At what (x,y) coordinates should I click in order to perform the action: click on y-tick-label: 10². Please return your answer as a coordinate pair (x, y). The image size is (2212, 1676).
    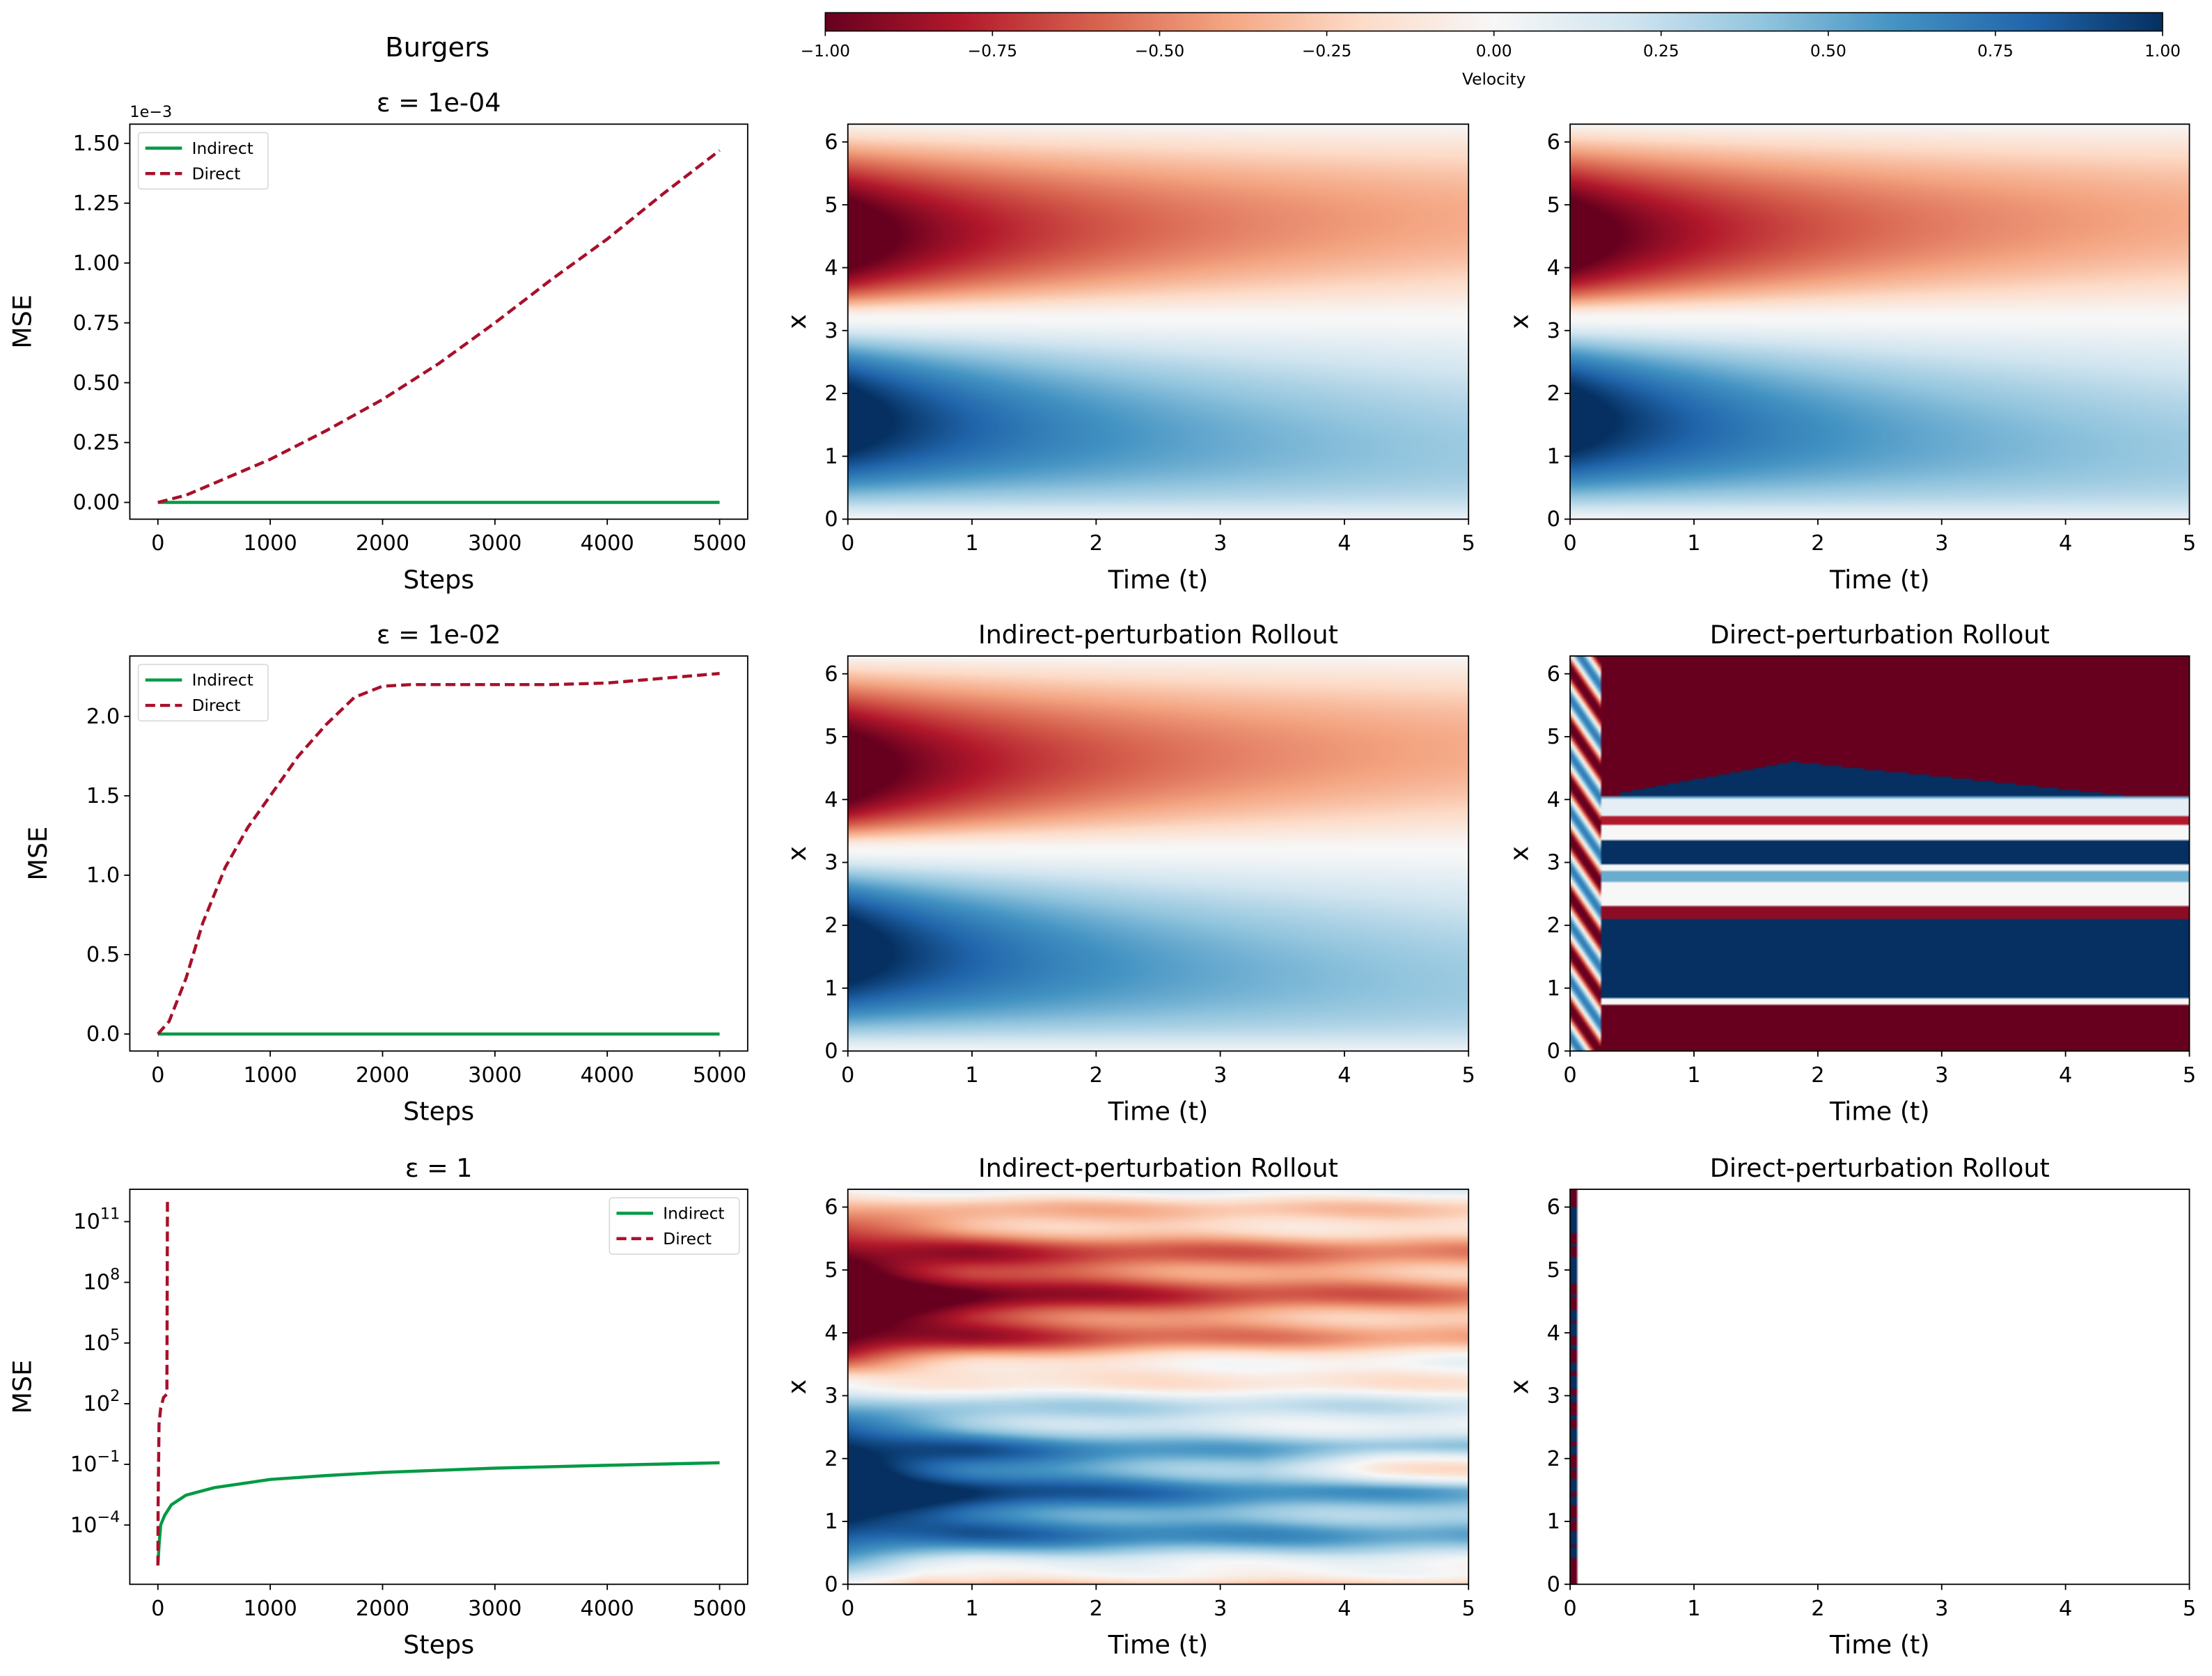
    Looking at the image, I should click on (101, 1402).